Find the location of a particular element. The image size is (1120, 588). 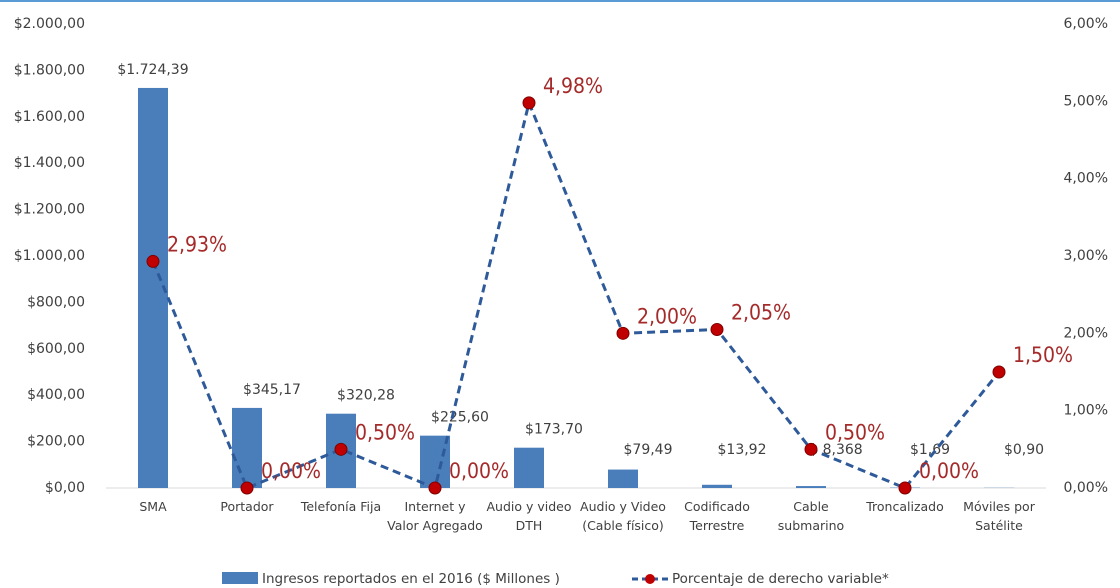

x-tick-label: Cable submarino is located at coordinates (811, 516).